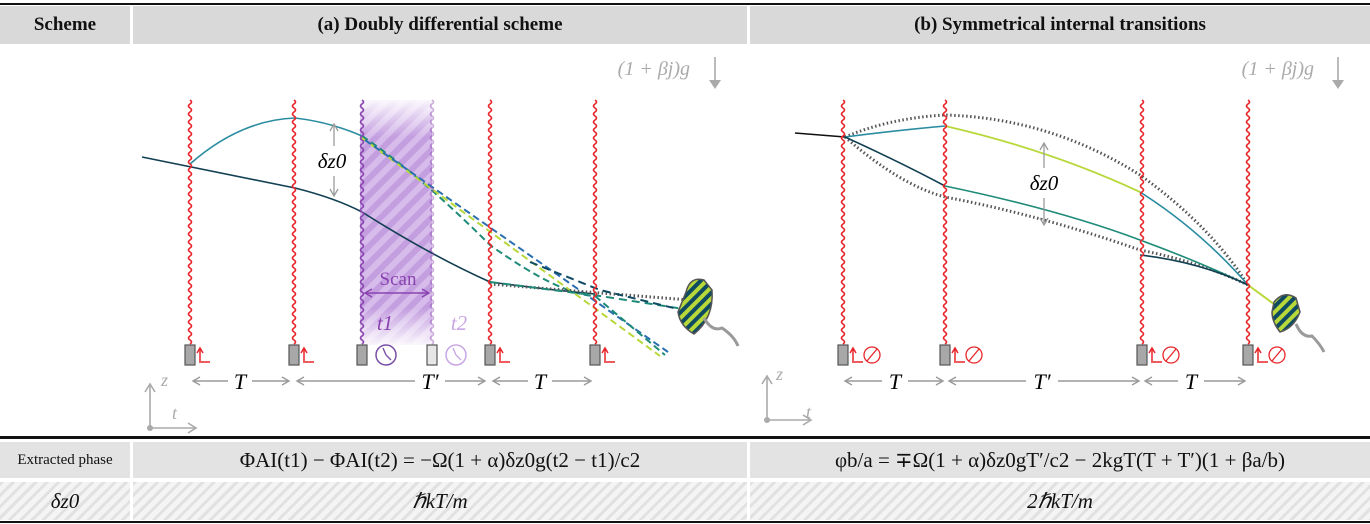  I want to click on dz-a-value: ℏkT/m, so click(440, 500).